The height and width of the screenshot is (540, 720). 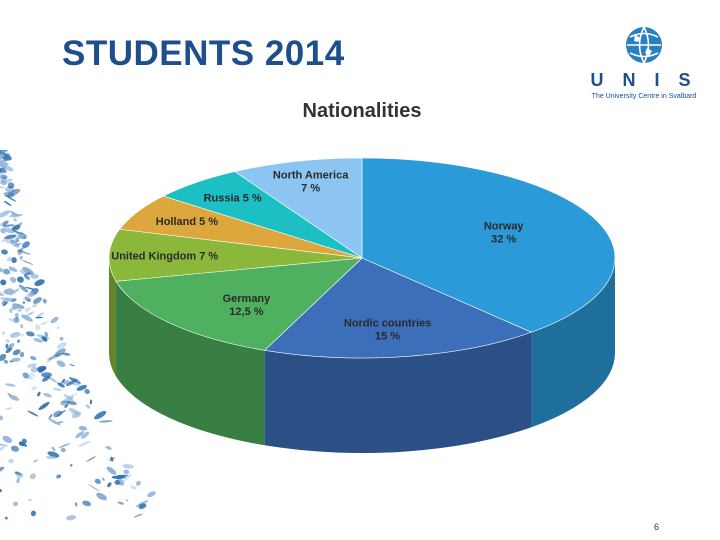 I want to click on data-label-north-america: North America 7 %, so click(x=311, y=181).